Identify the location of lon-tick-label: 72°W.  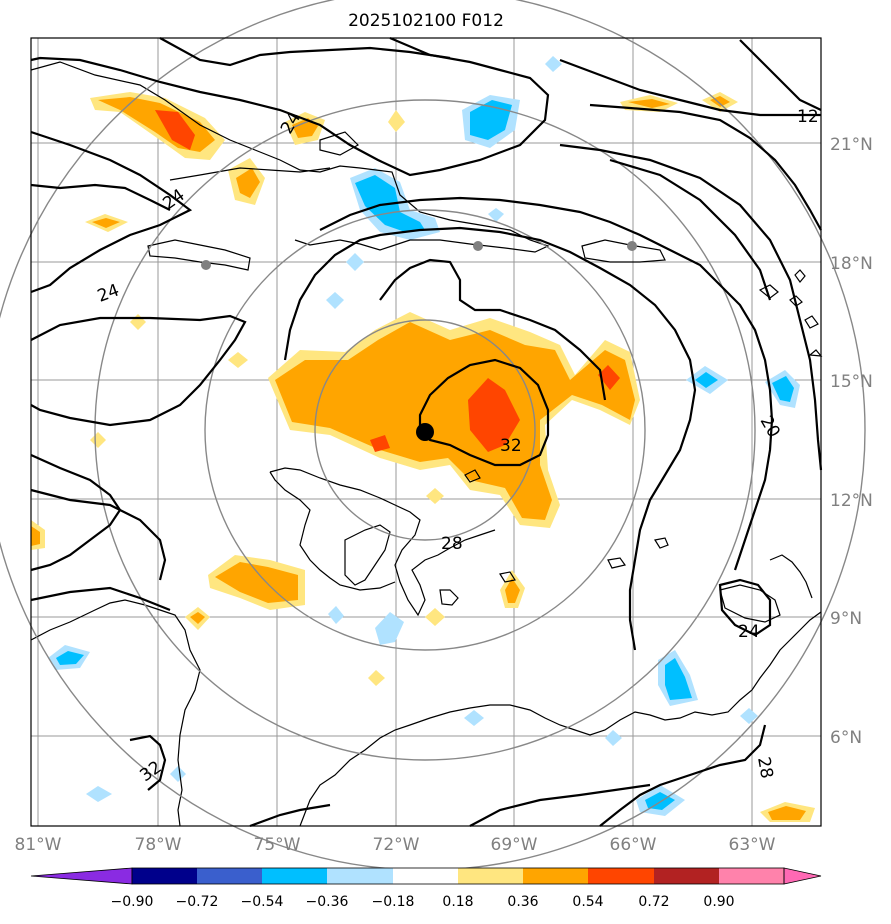
(396, 845).